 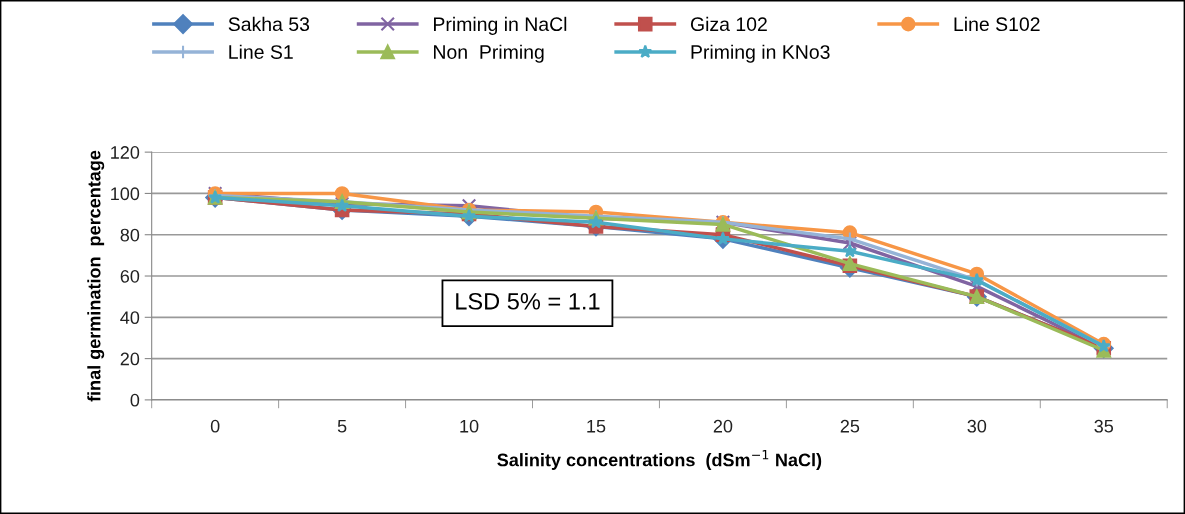 I want to click on x-axis-title: Salinity concentrations (dSm$^{−1}$ NaCl), so click(x=659, y=460).